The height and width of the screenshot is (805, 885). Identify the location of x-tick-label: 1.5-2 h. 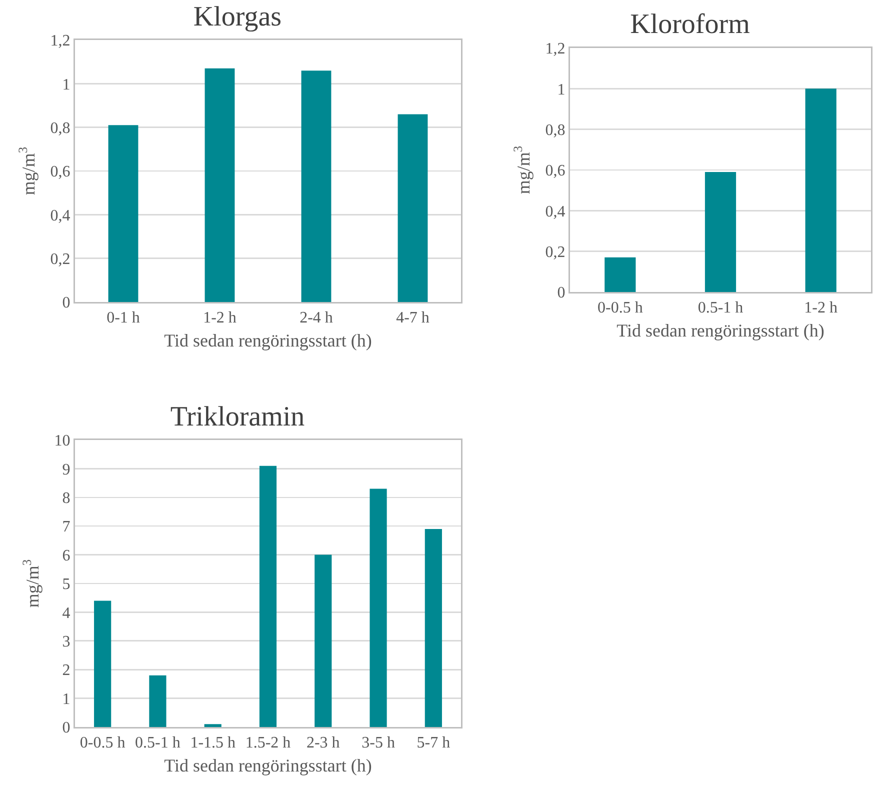
(268, 743).